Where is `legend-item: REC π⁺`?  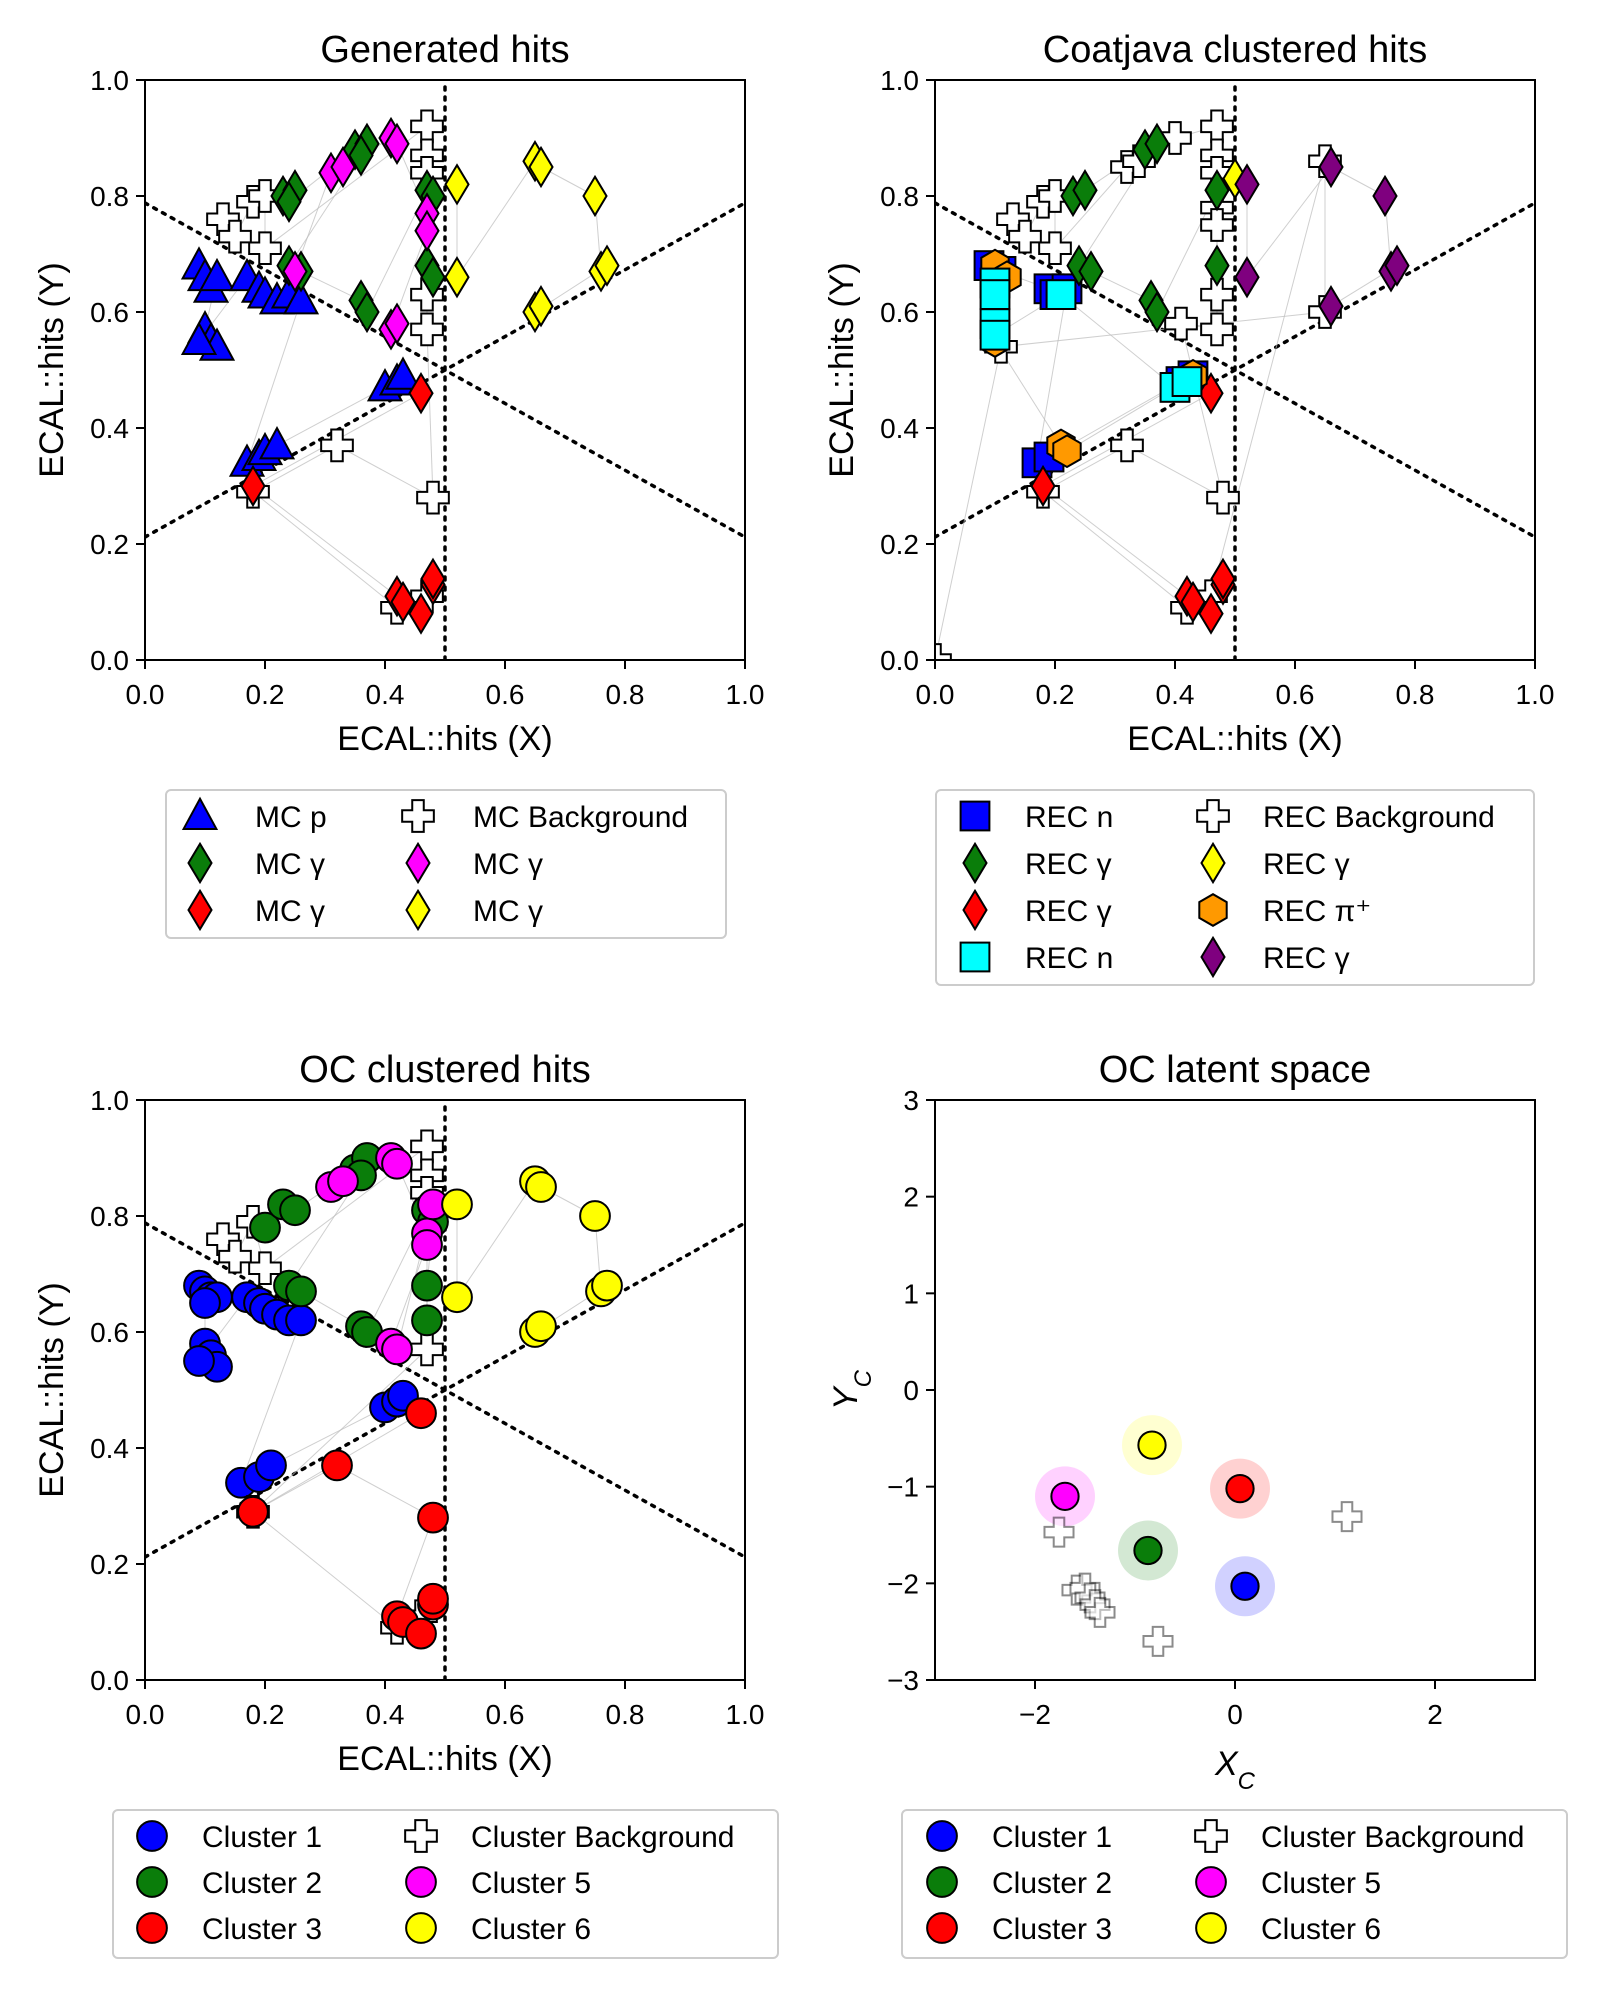
legend-item: REC π⁺ is located at coordinates (1284, 910).